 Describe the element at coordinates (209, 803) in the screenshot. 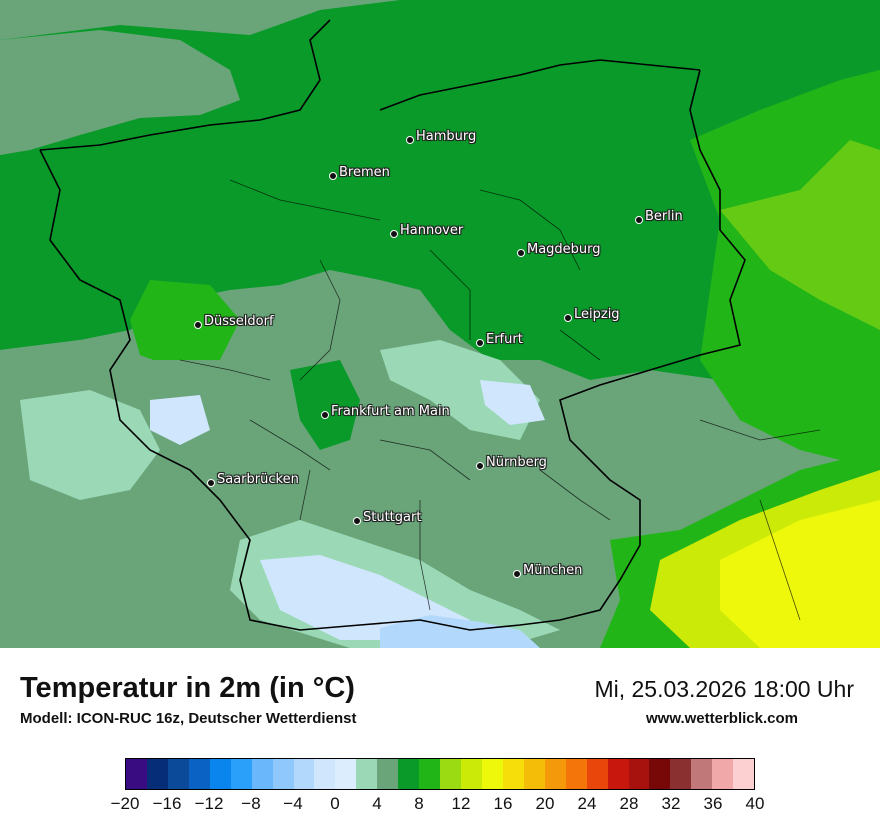

I see `legend-tick-label: −12` at that location.